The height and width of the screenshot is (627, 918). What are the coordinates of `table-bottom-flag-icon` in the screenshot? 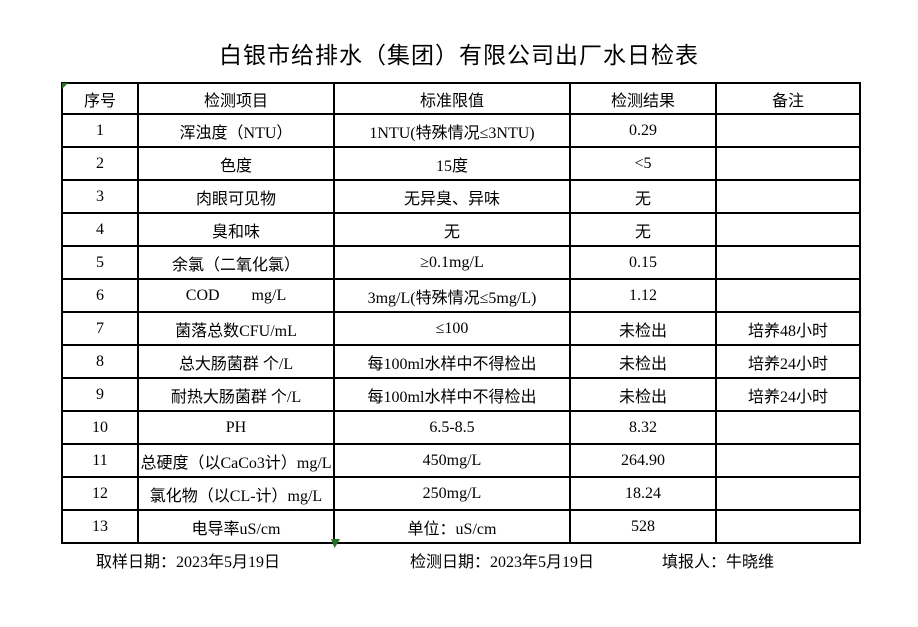 It's located at (335, 543).